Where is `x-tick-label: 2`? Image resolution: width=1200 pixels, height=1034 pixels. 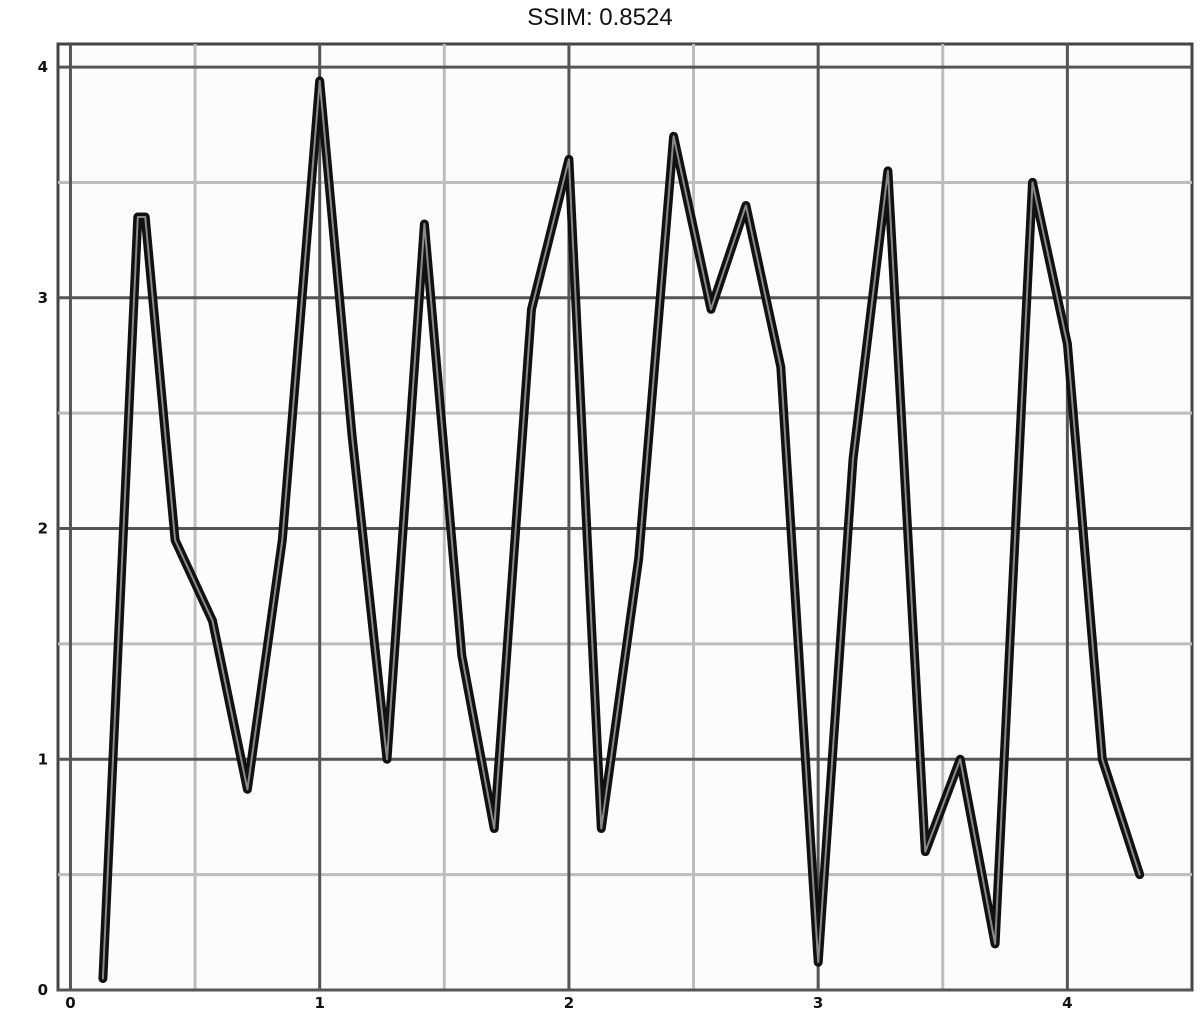 x-tick-label: 2 is located at coordinates (569, 1003).